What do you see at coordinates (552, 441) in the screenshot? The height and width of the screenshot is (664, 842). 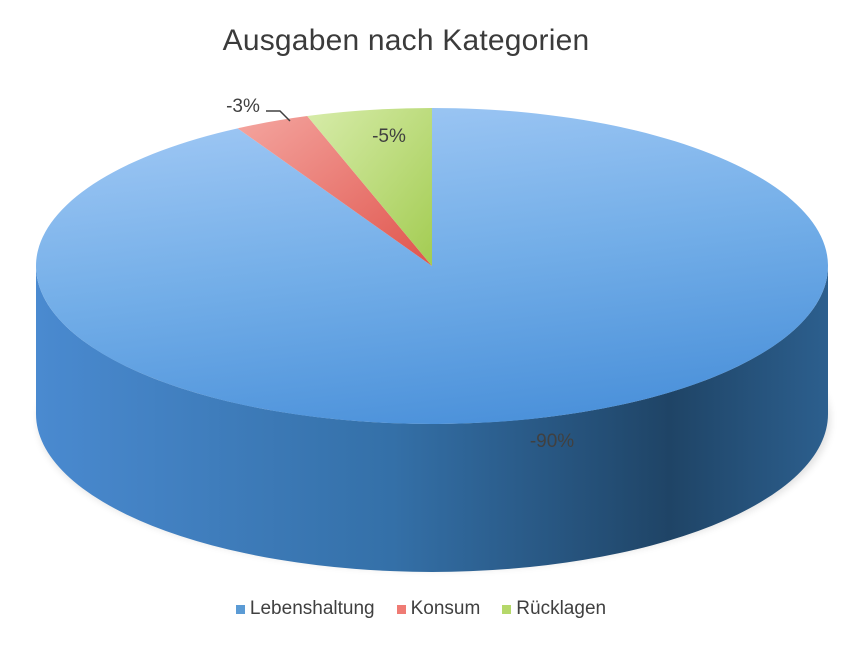 I see `data-label-lebenshaltung: -90%` at bounding box center [552, 441].